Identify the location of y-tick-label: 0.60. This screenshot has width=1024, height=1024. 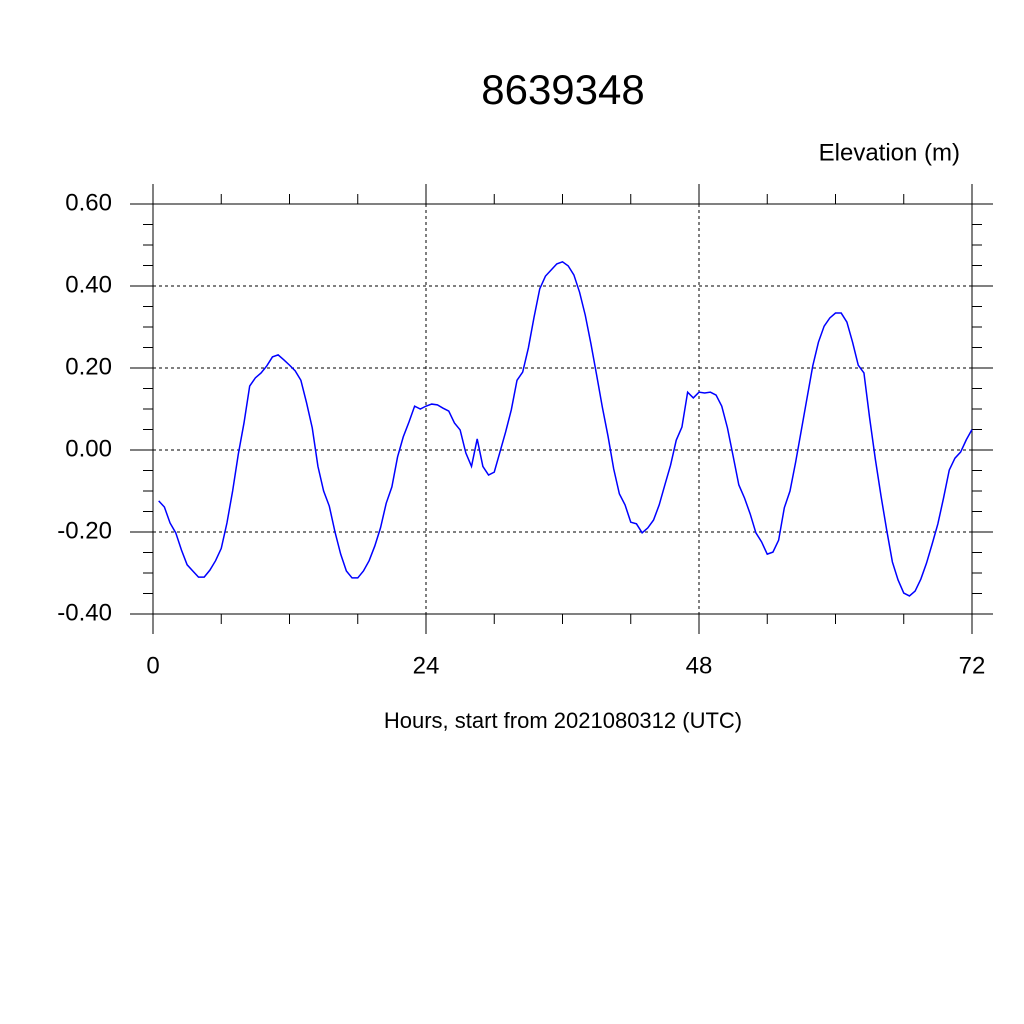
(88, 202).